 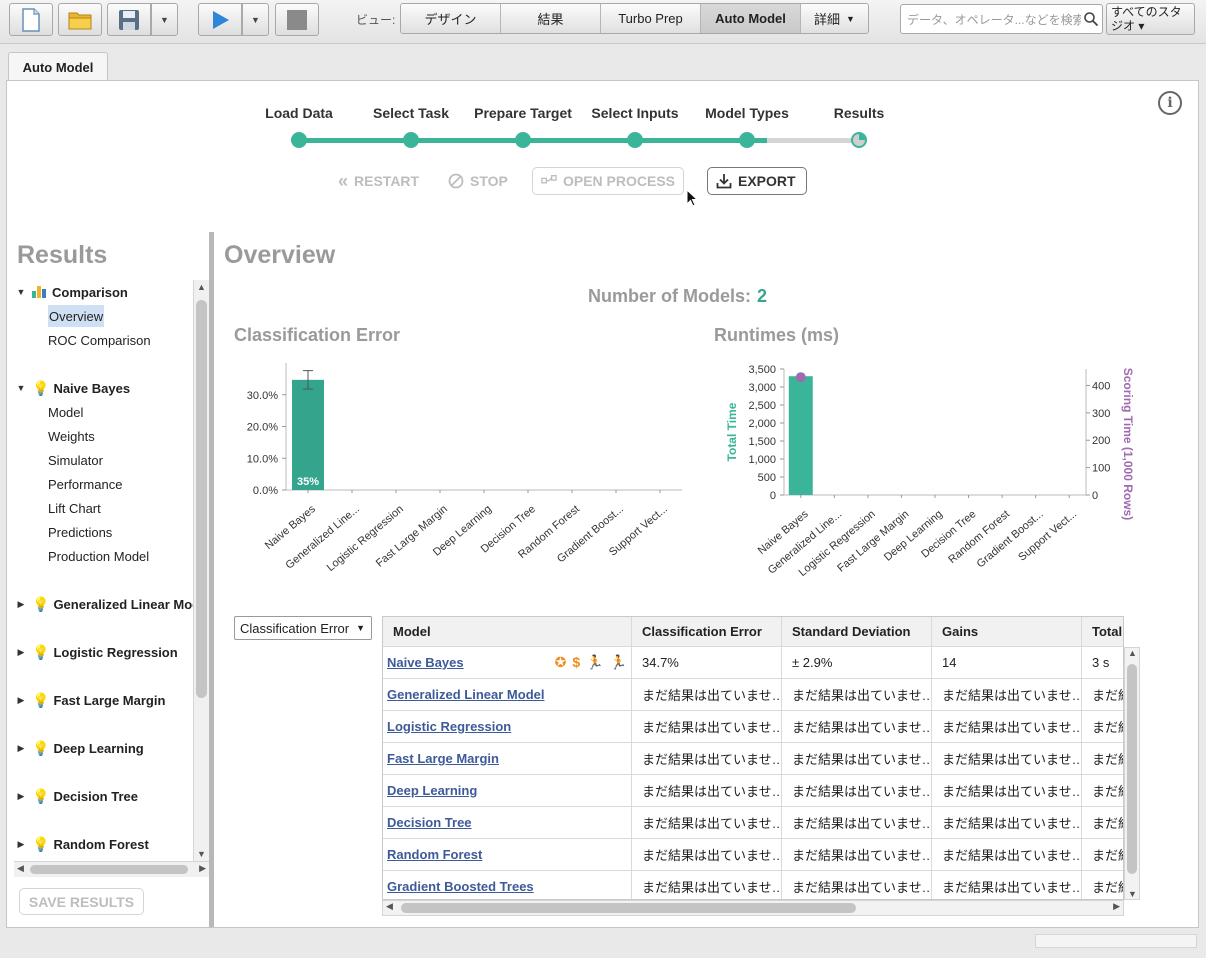 What do you see at coordinates (72, 388) in the screenshot?
I see `tree-group-naive-bayes: ▼ 💡 Naive Bayes` at bounding box center [72, 388].